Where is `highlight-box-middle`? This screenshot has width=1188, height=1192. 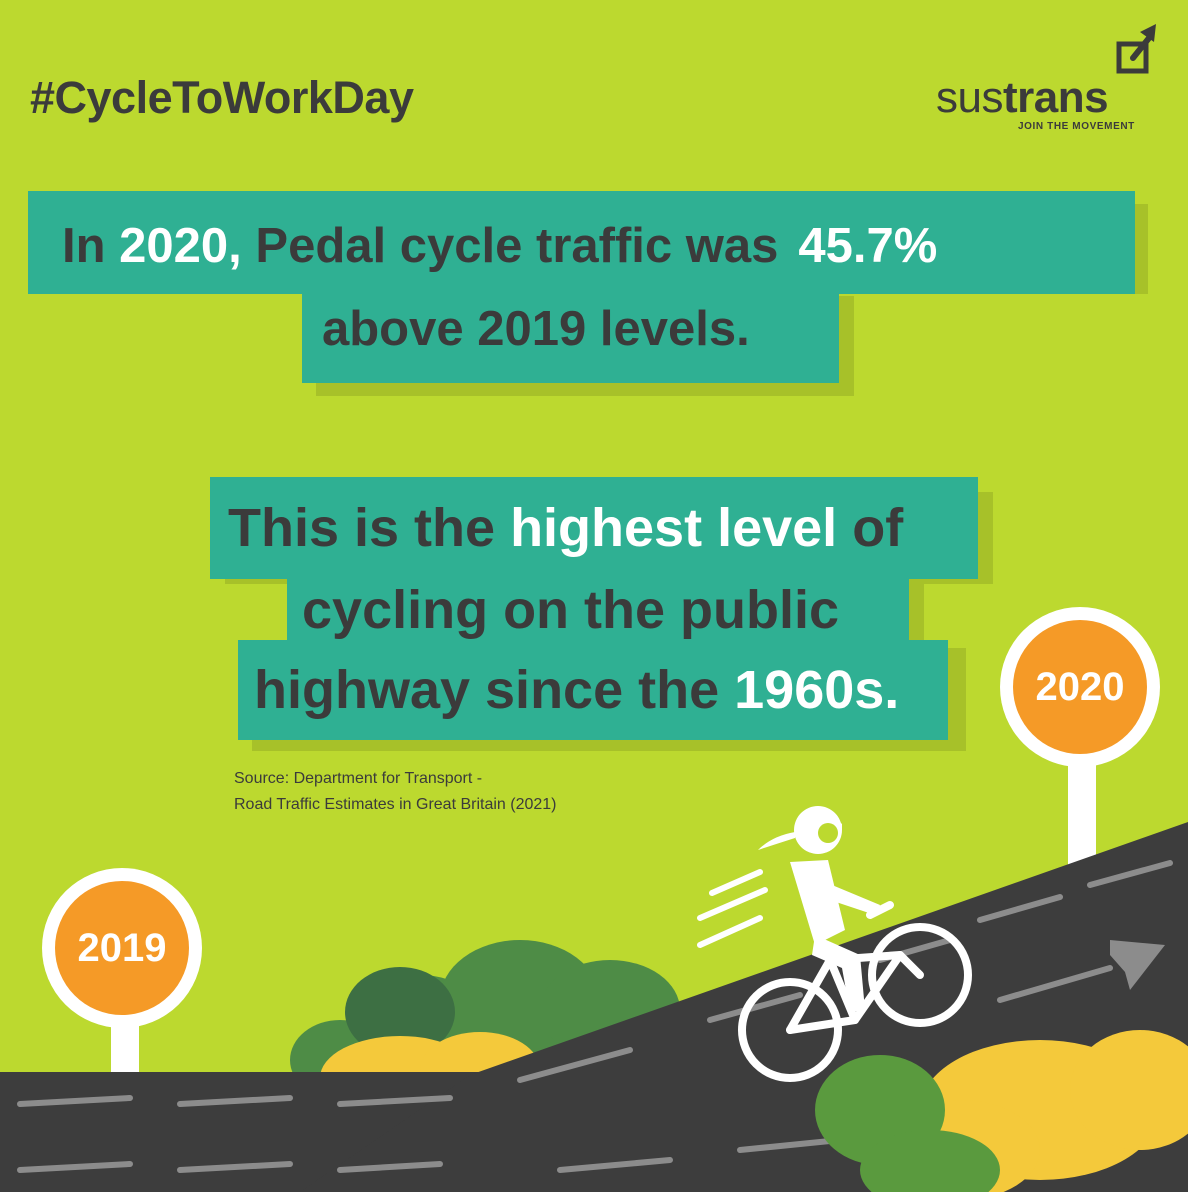 highlight-box-middle is located at coordinates (598, 610).